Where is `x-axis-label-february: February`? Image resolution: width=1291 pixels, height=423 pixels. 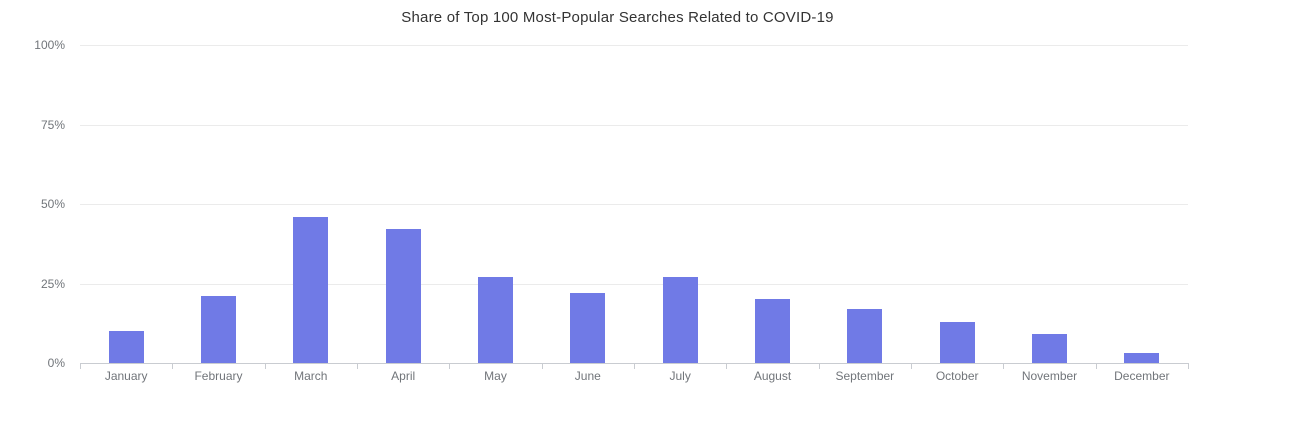
x-axis-label-february: February is located at coordinates (218, 376).